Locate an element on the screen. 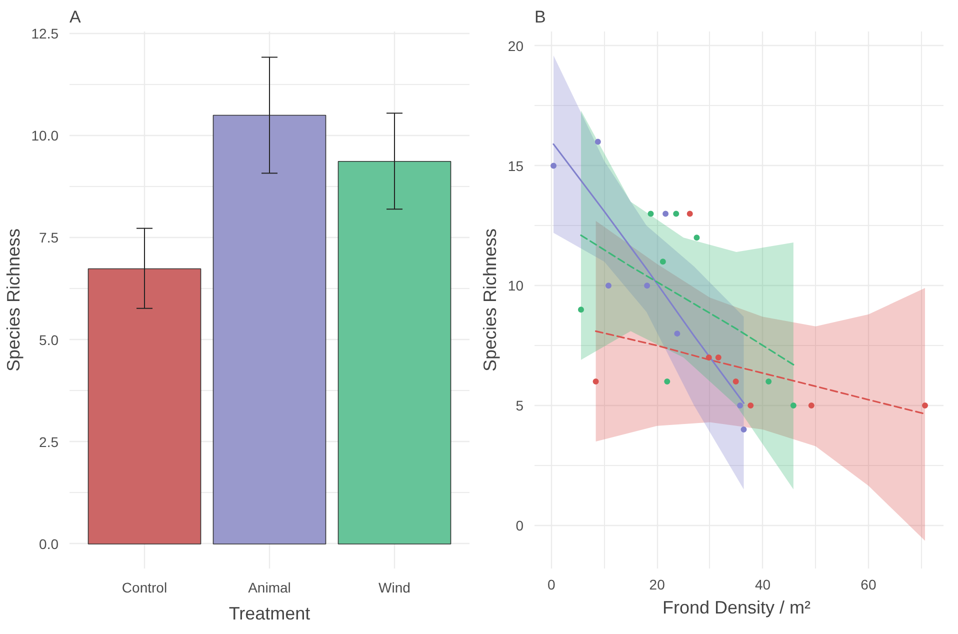  y-tick-label: 2.5 is located at coordinates (49, 442).